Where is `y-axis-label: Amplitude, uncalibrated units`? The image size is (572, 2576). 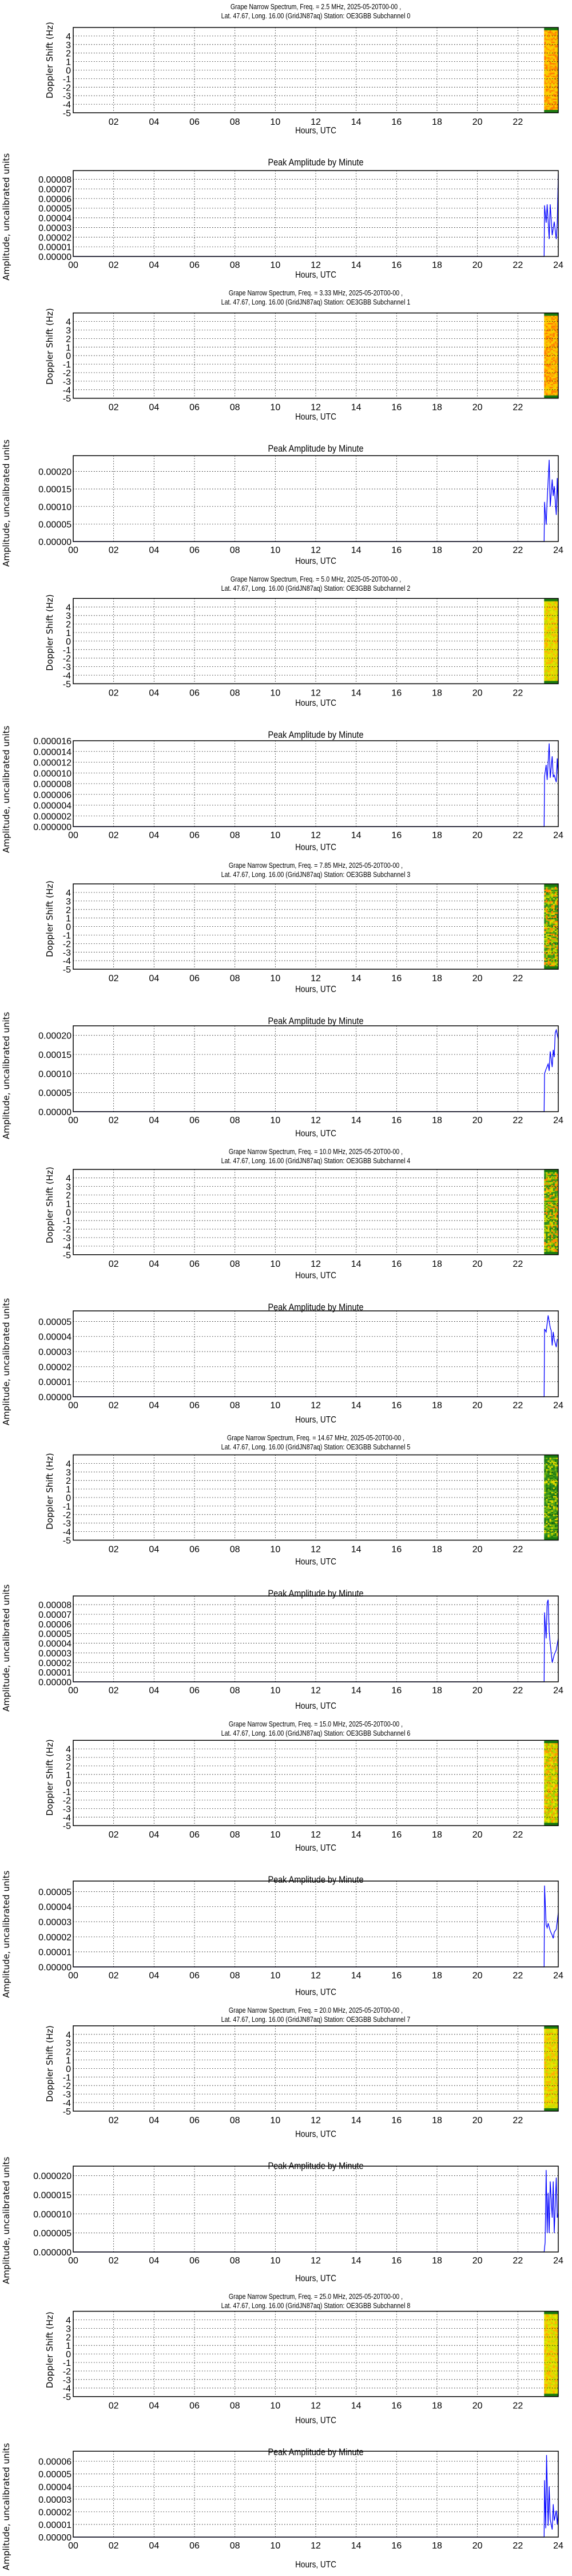
y-axis-label: Amplitude, uncalibrated units is located at coordinates (6, 2220).